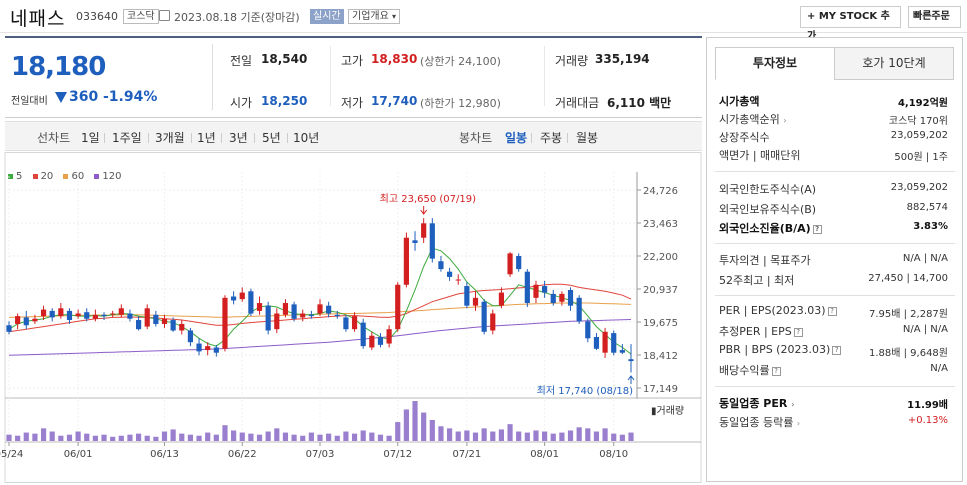  Describe the element at coordinates (927, 420) in the screenshot. I see `sector-change-value: +0.13%` at that location.